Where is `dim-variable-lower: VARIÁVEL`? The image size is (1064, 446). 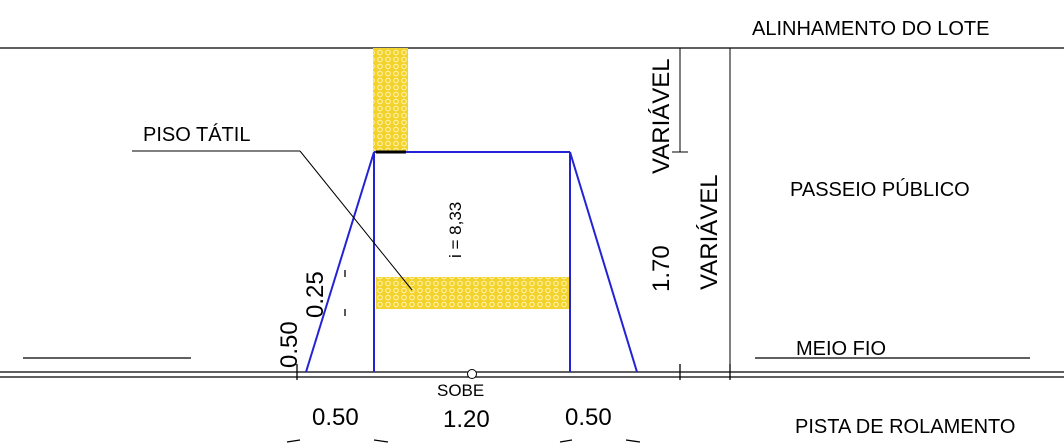 dim-variable-lower: VARIÁVEL is located at coordinates (709, 232).